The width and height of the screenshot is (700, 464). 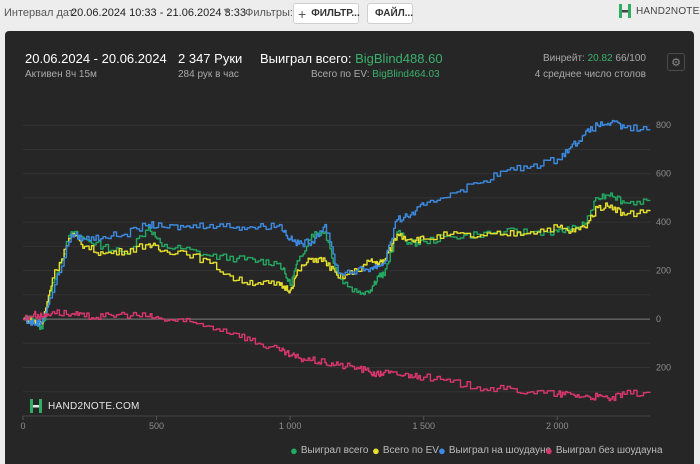 I want to click on hand2note-logo-icon, so click(x=625, y=11).